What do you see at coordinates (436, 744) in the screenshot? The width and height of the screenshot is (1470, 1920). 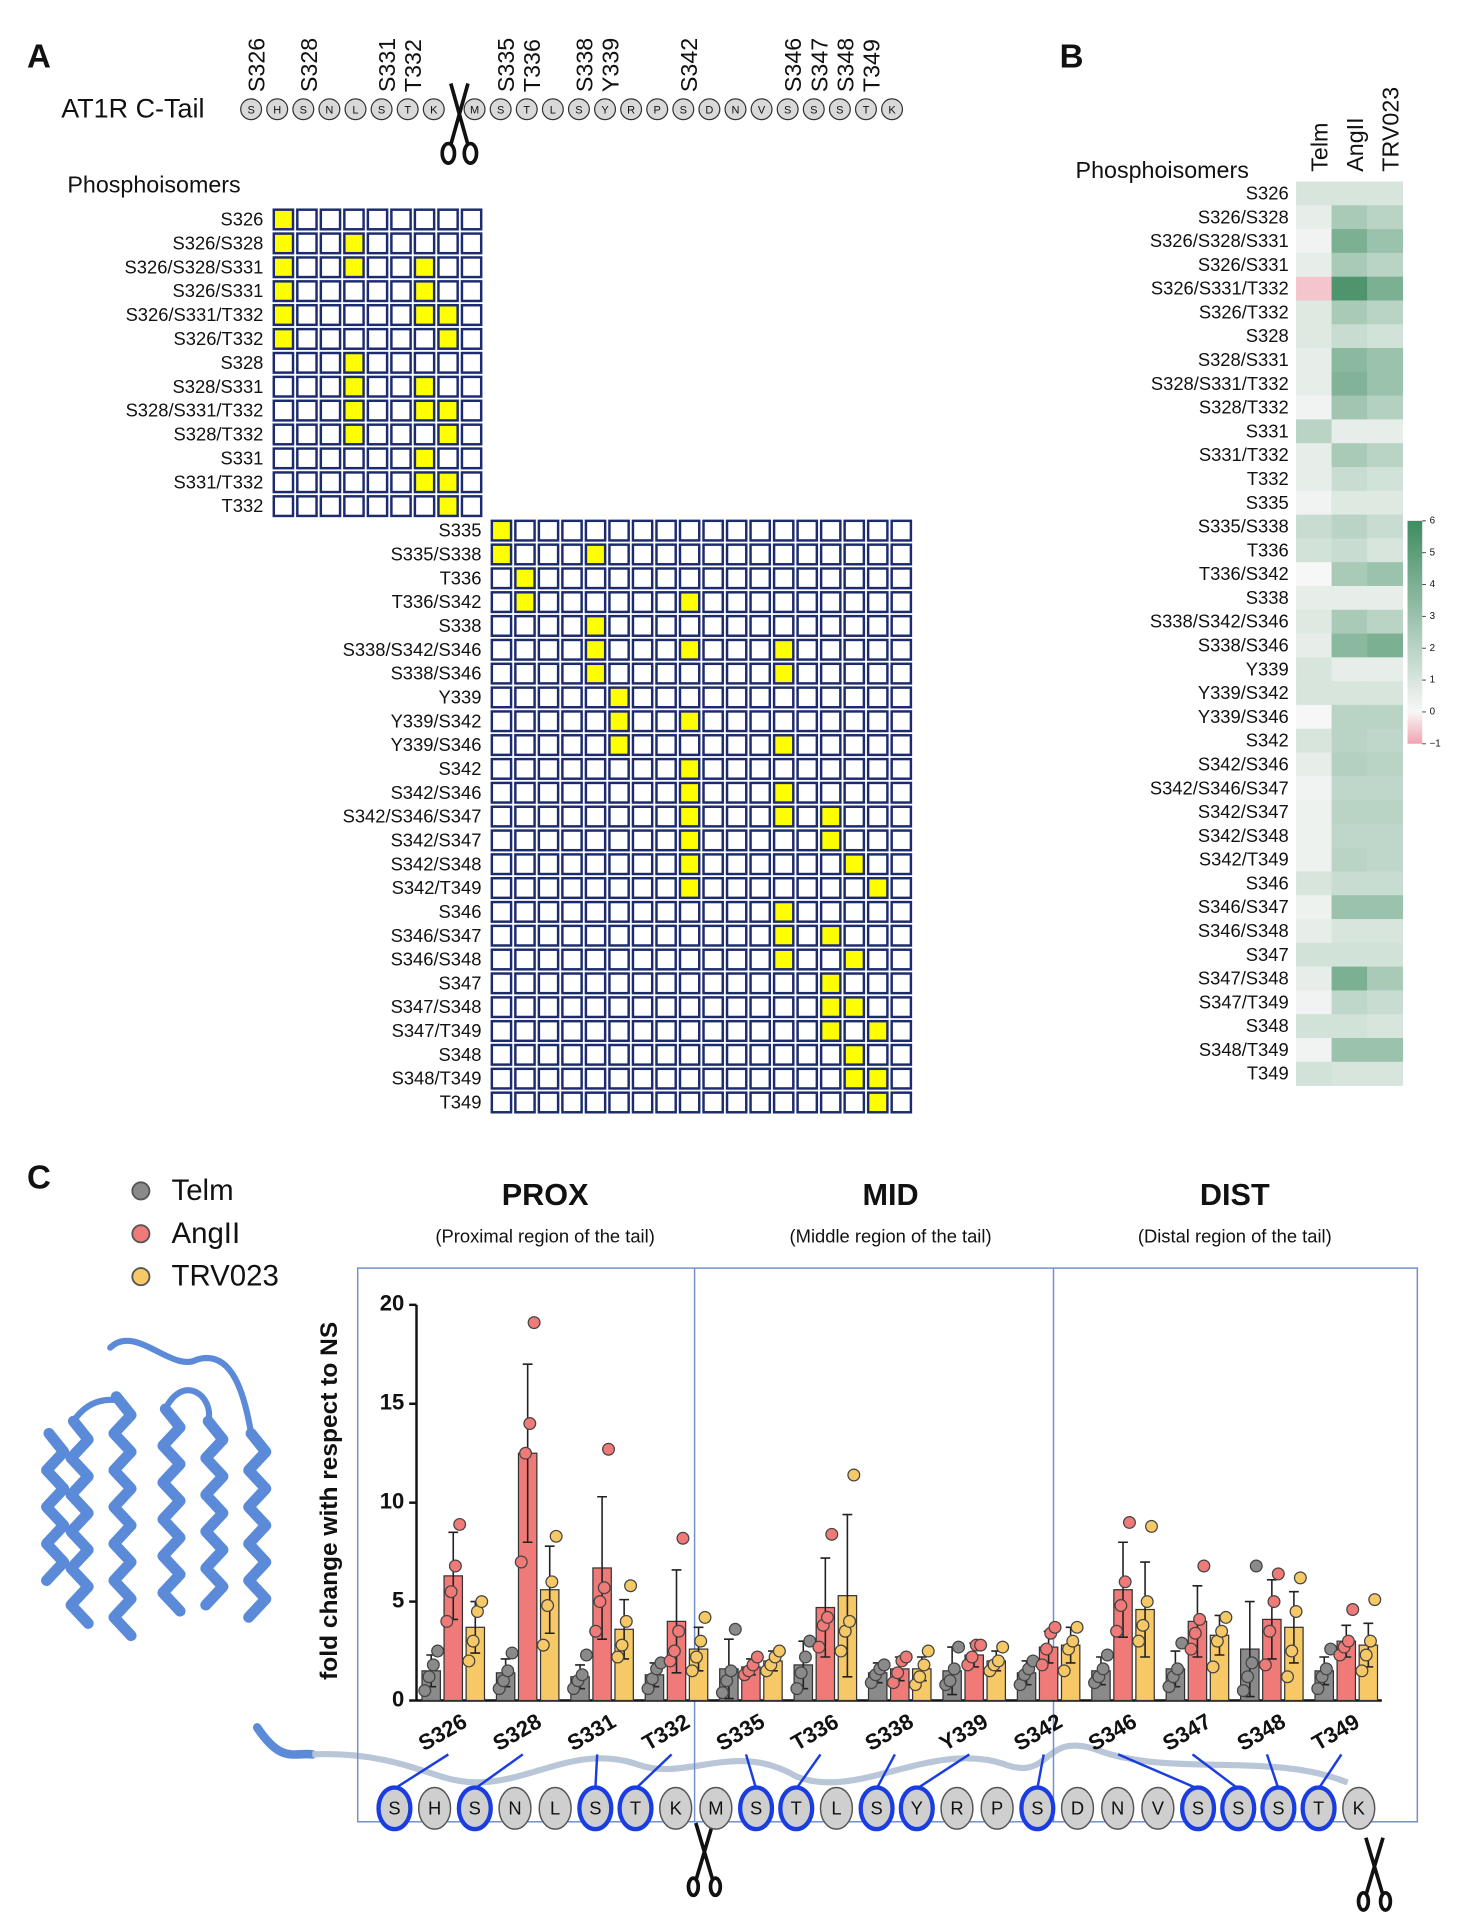 I see `row-label: Y339/S346` at bounding box center [436, 744].